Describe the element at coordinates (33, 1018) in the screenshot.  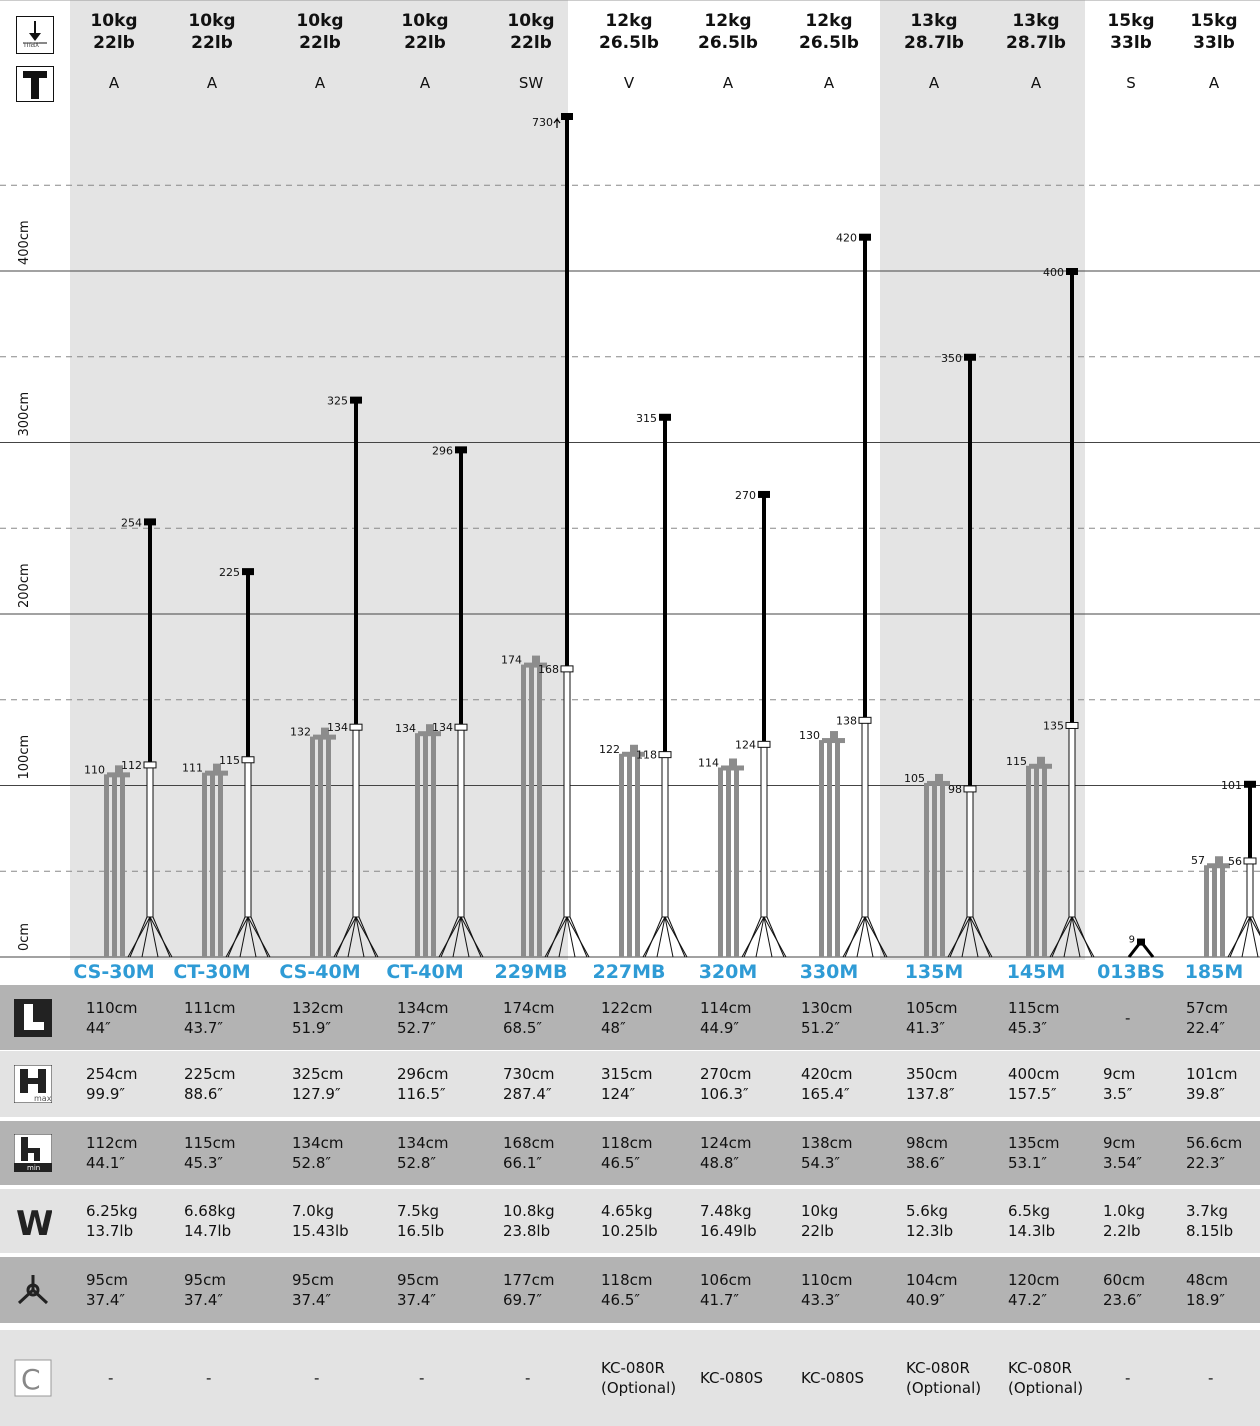
I see `folded-length-icon` at that location.